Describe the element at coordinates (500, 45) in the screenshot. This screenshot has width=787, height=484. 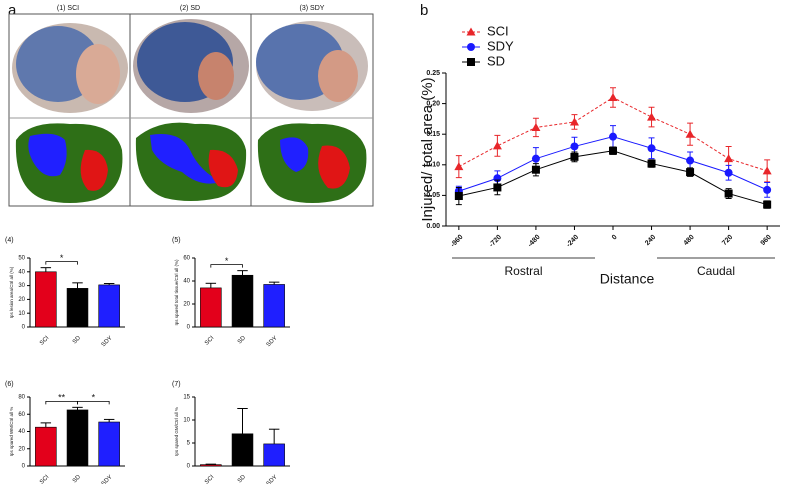
I see `legend-label: SDY` at that location.